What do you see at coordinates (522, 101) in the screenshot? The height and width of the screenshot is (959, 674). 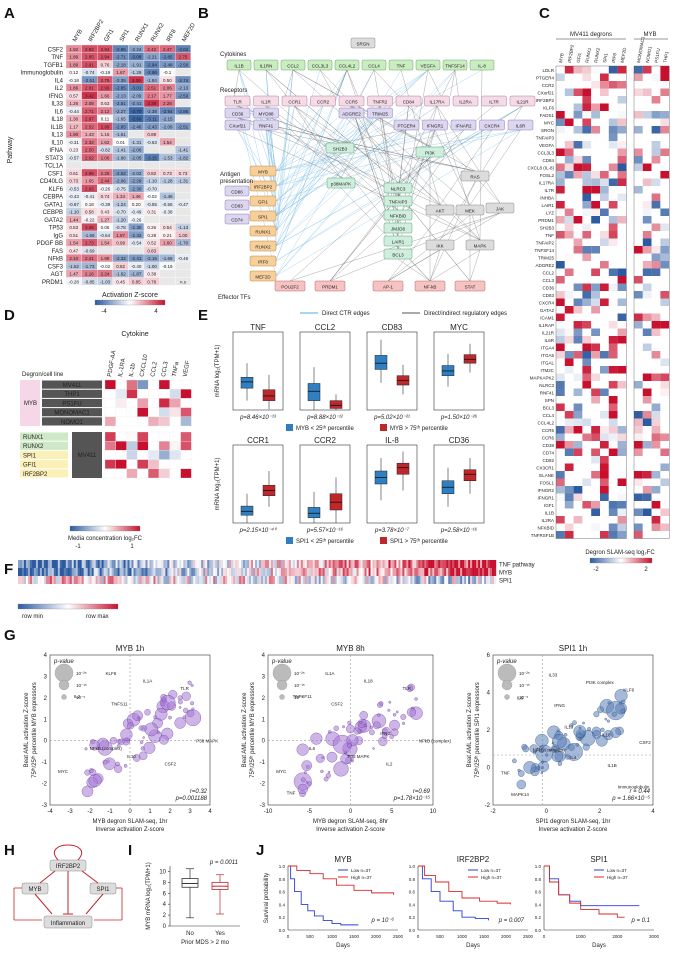 I see `node-receptor-label: IL21R` at bounding box center [522, 101].